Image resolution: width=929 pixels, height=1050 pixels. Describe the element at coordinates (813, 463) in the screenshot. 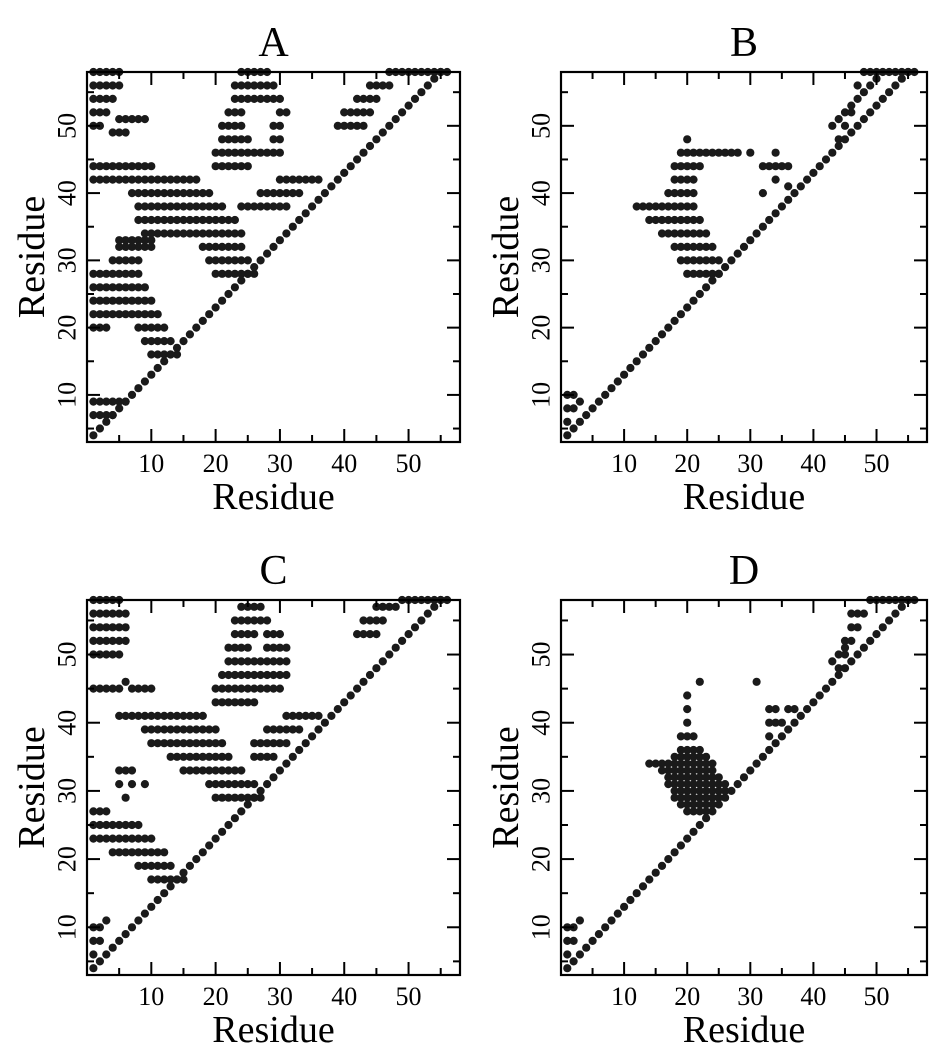

I see `x-tick-label: 40` at that location.